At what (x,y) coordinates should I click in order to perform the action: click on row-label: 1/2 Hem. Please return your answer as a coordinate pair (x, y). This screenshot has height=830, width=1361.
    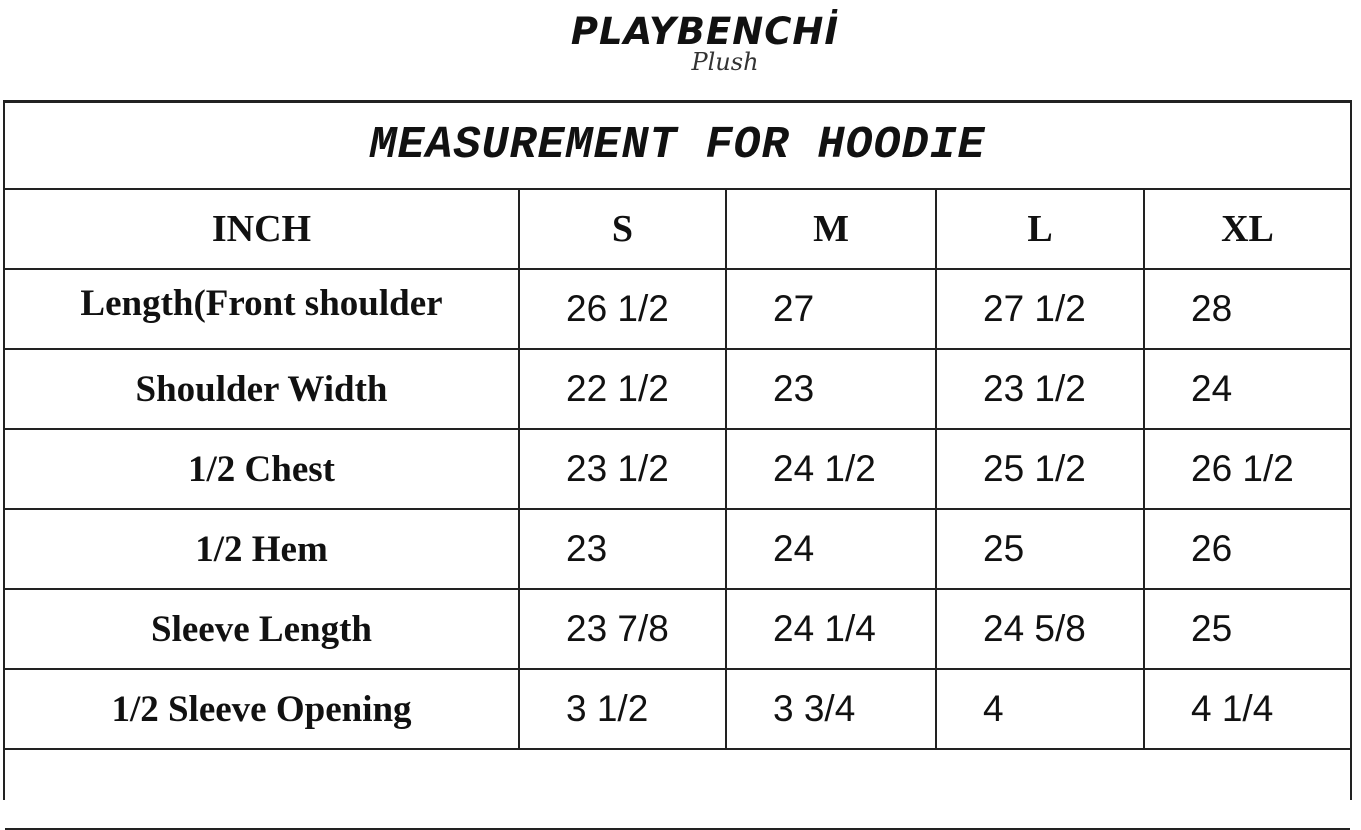
    Looking at the image, I should click on (262, 549).